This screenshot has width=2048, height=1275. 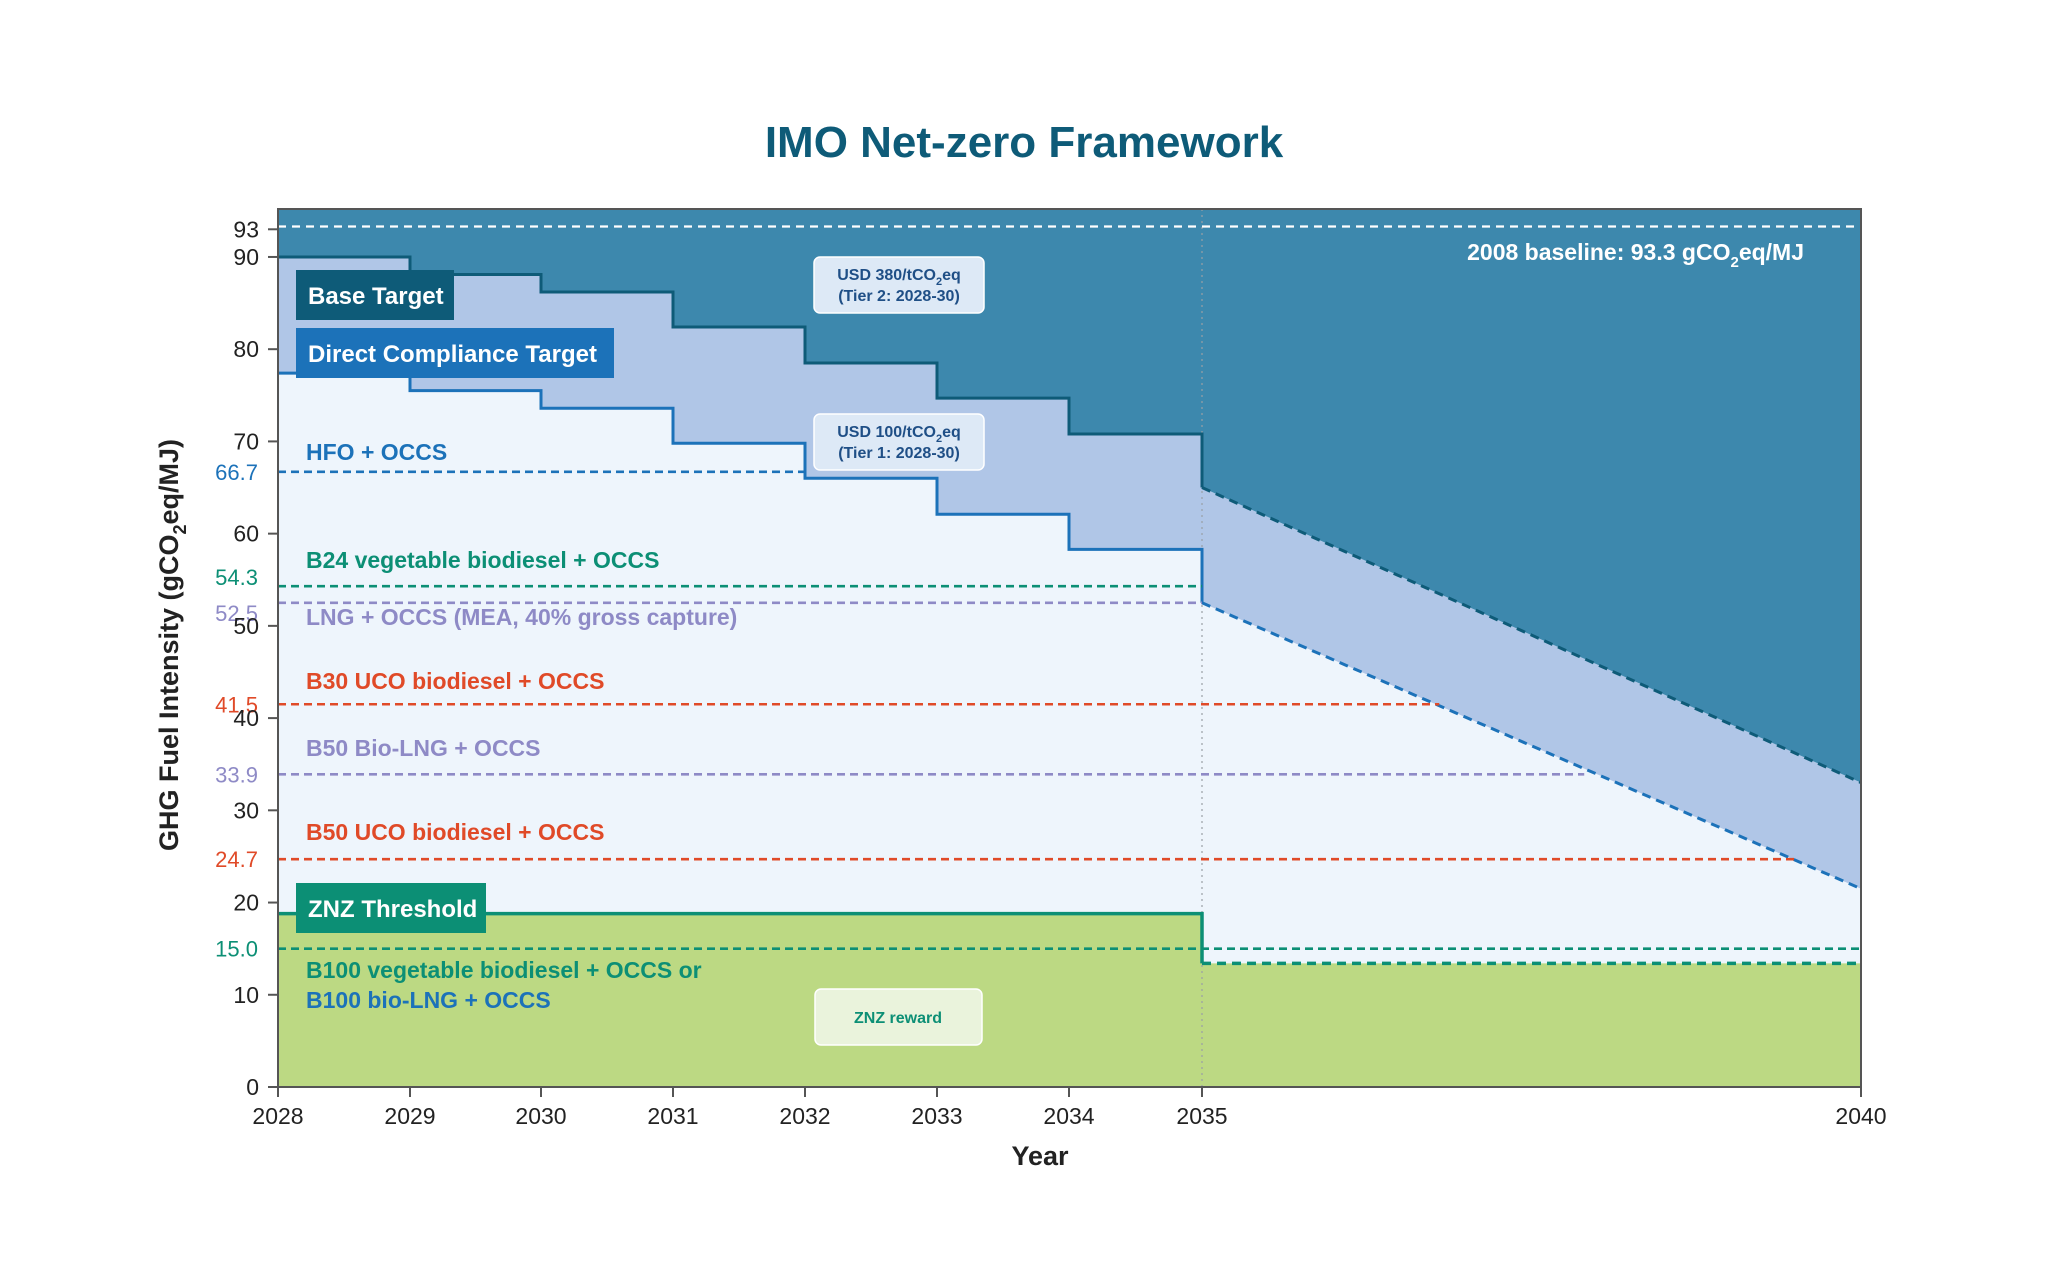 I want to click on znz-reward-box, so click(x=898, y=1017).